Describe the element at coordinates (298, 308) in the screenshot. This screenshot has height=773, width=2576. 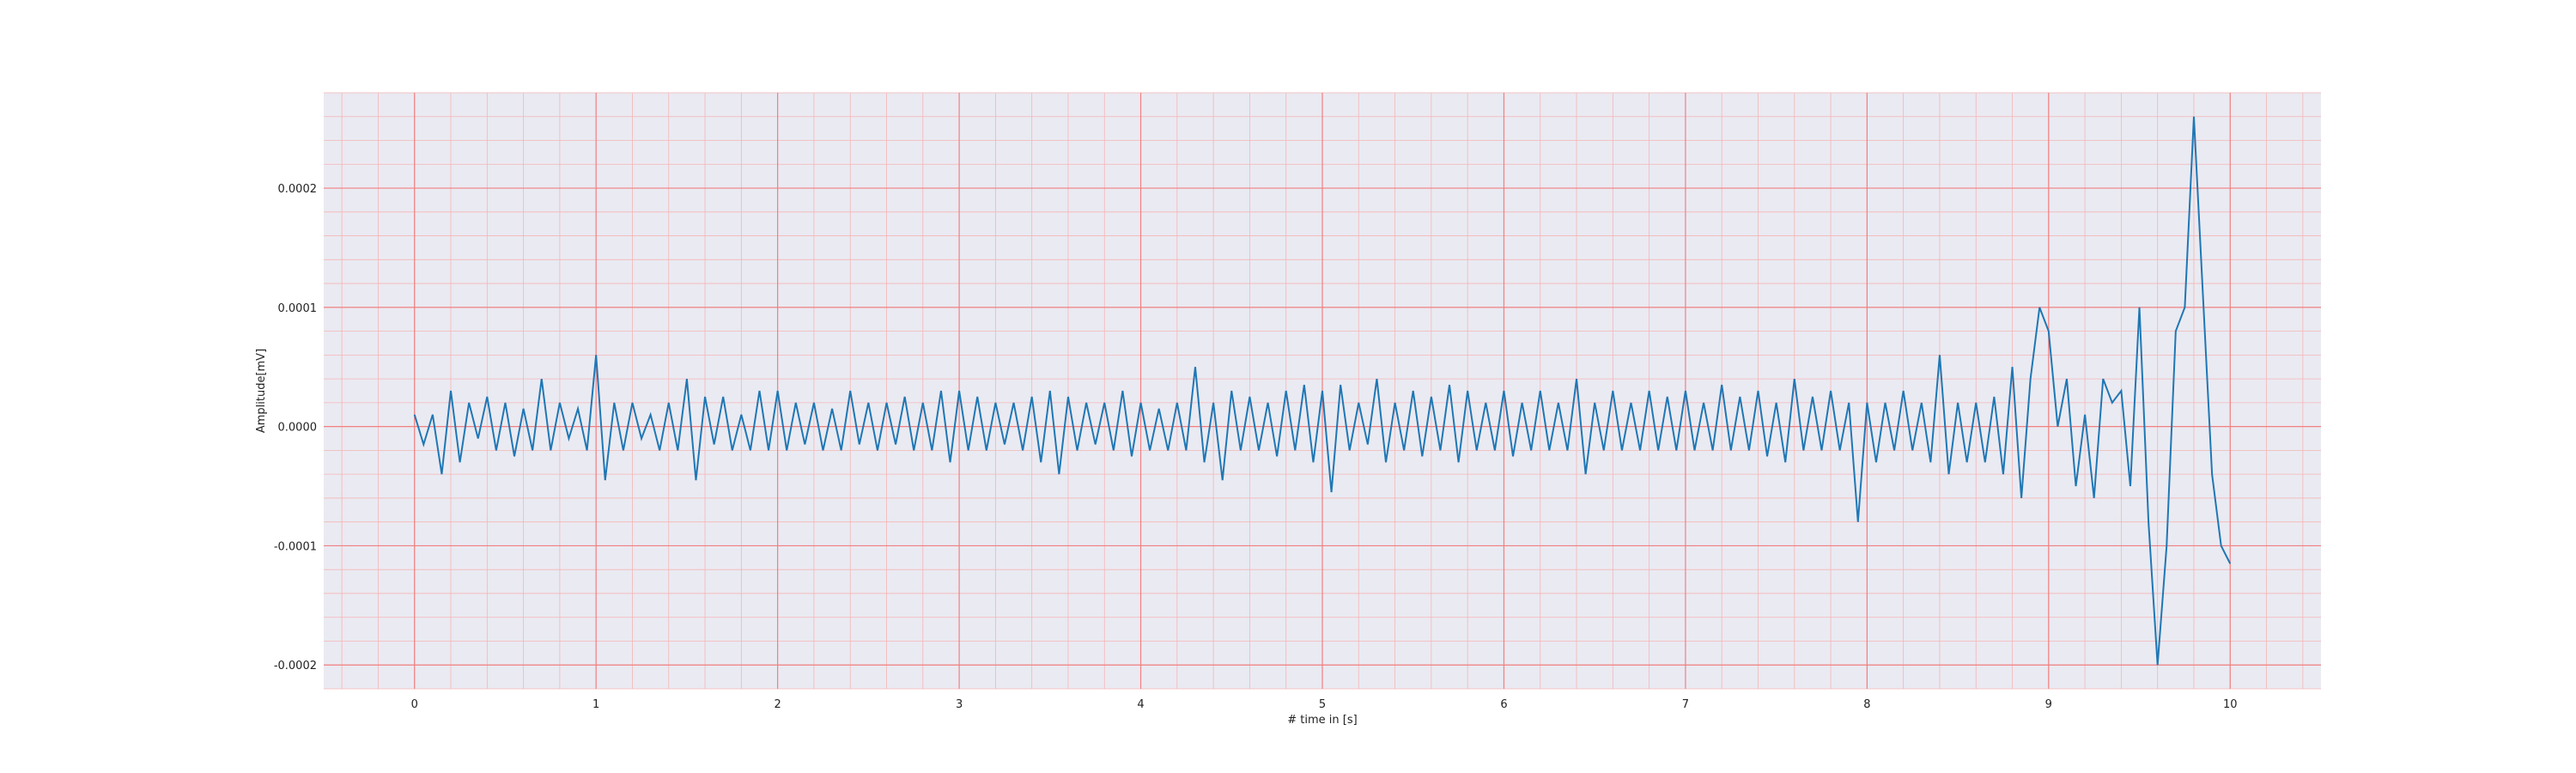
I see `y-tick-label: 0.0001` at that location.